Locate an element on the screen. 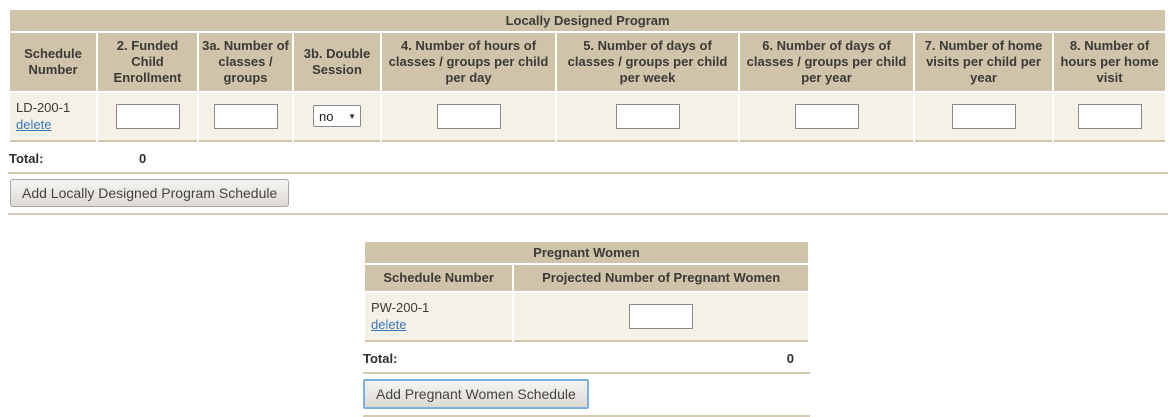 Image resolution: width=1172 pixels, height=417 pixels. ld-col-funded-child-enrollment: 2. Funded Child Enrollment is located at coordinates (147, 62).